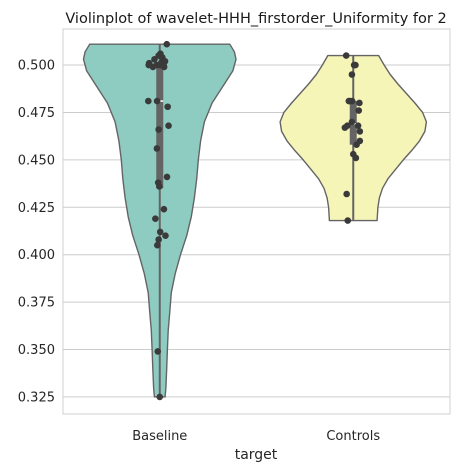 Image resolution: width=459 pixels, height=473 pixels. What do you see at coordinates (353, 436) in the screenshot?
I see `x-tick-label: Controls` at bounding box center [353, 436].